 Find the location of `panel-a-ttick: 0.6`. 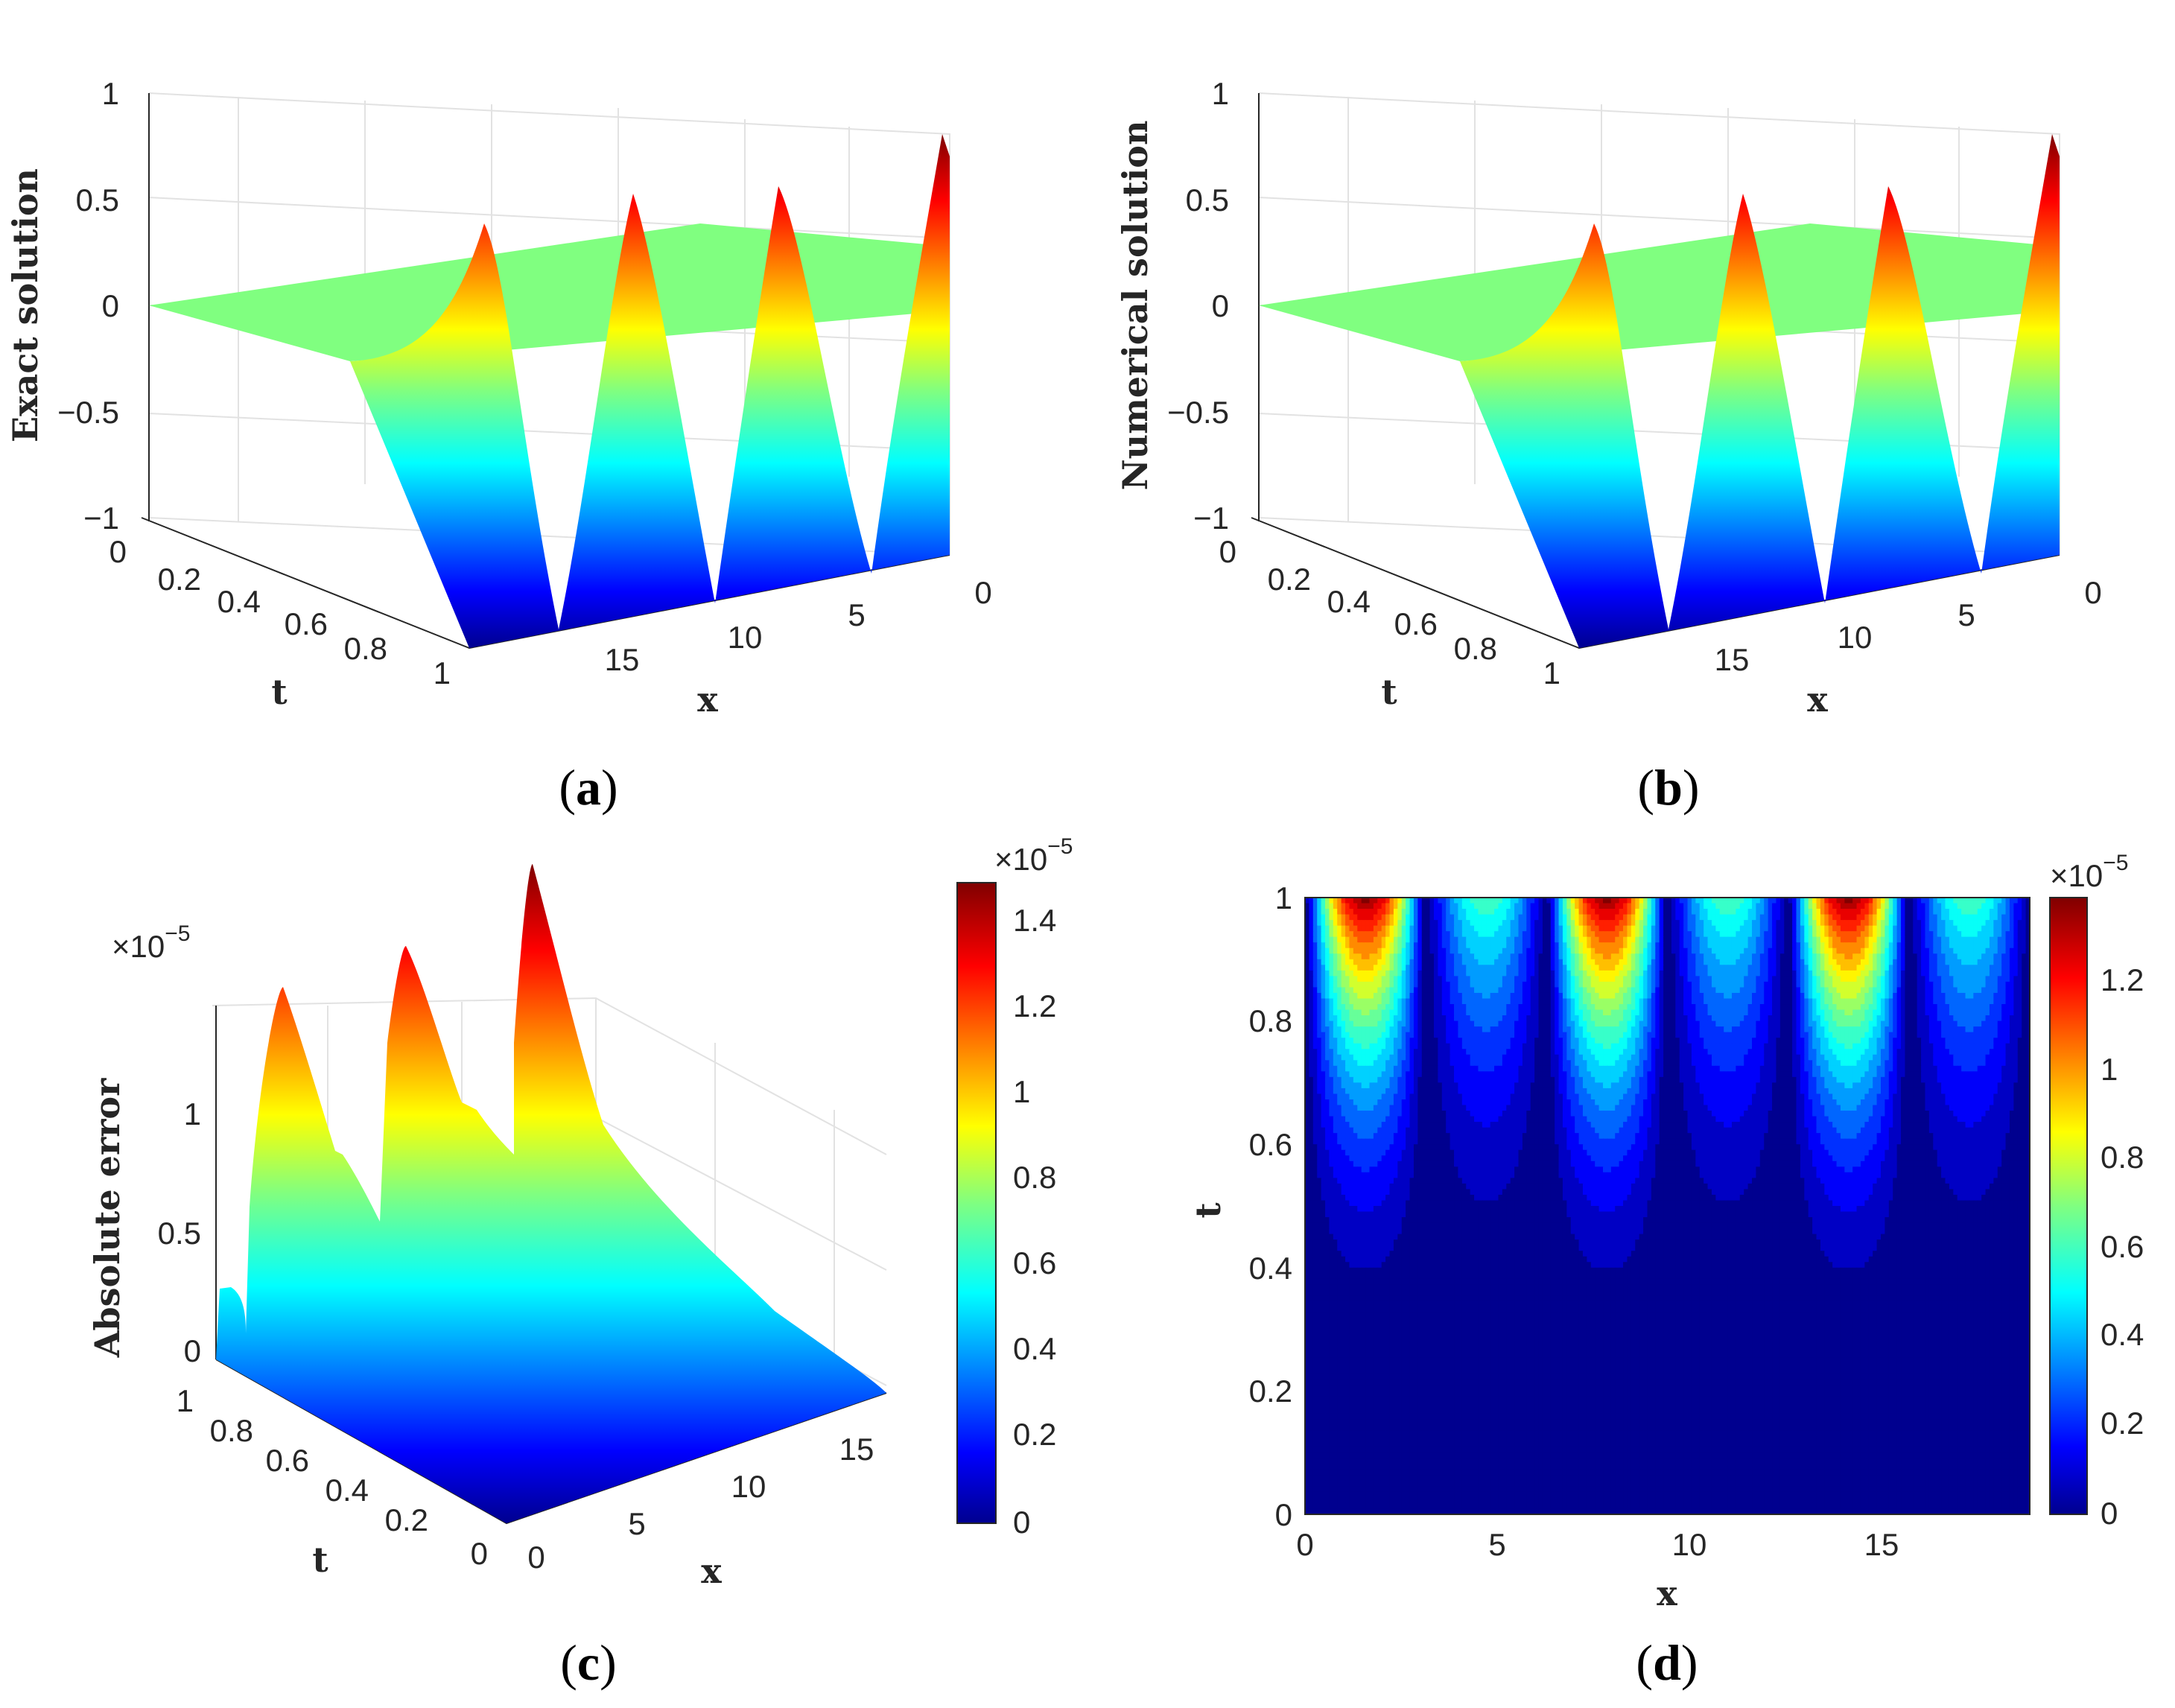

panel-a-ttick: 0.6 is located at coordinates (306, 623).